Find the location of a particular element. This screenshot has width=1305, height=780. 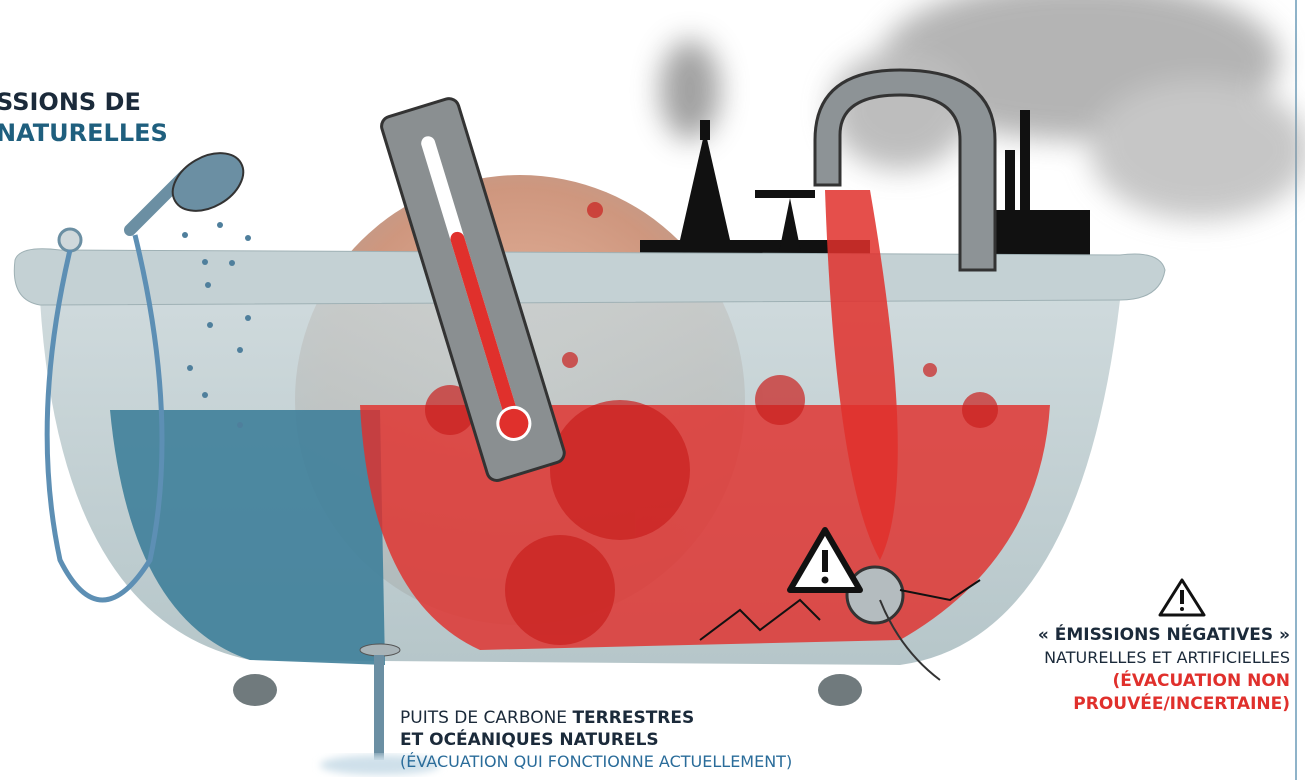

red-stream is located at coordinates (861, 375).